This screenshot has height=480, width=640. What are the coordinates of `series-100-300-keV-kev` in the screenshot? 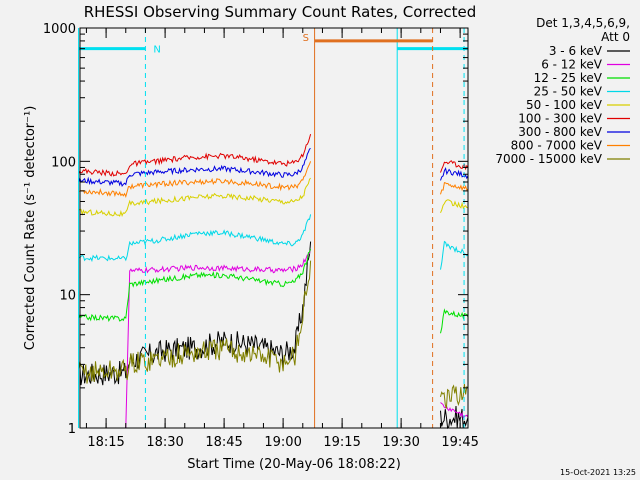 It's located at (273, 155).